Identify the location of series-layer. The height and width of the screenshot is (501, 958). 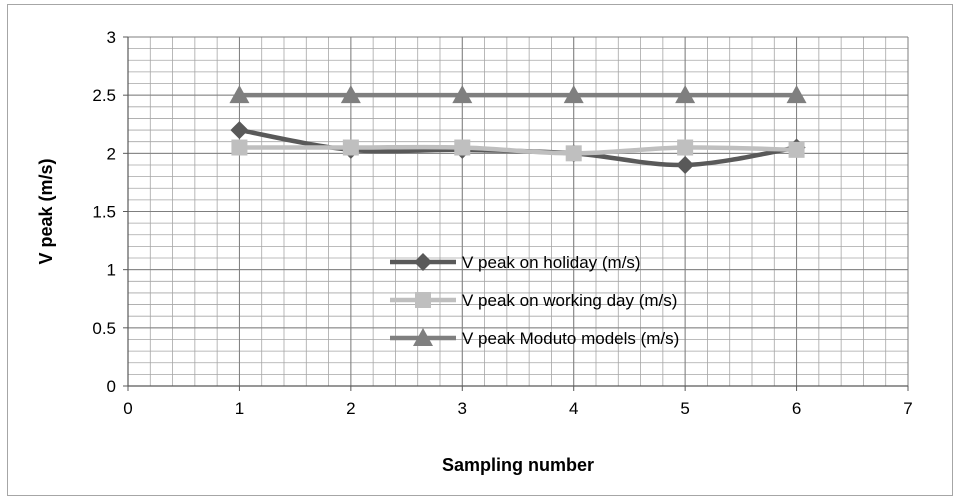
(518, 129).